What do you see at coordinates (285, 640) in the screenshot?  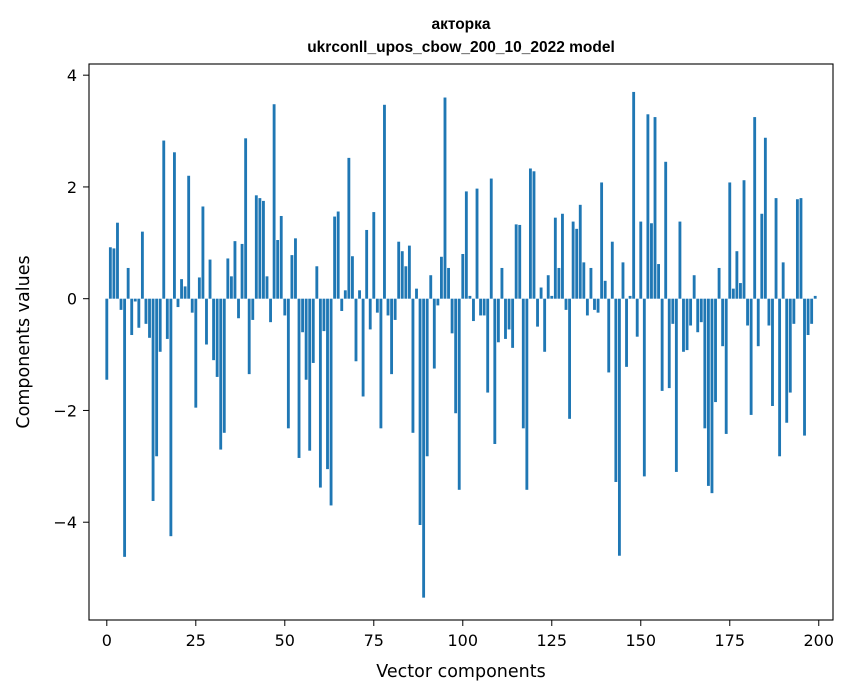 I see `x-tick-label: 50` at bounding box center [285, 640].